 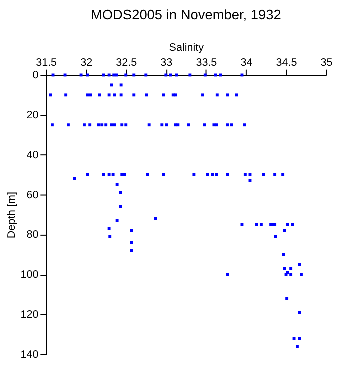 I want to click on y-axis-title: Depth [m], so click(x=12, y=215).